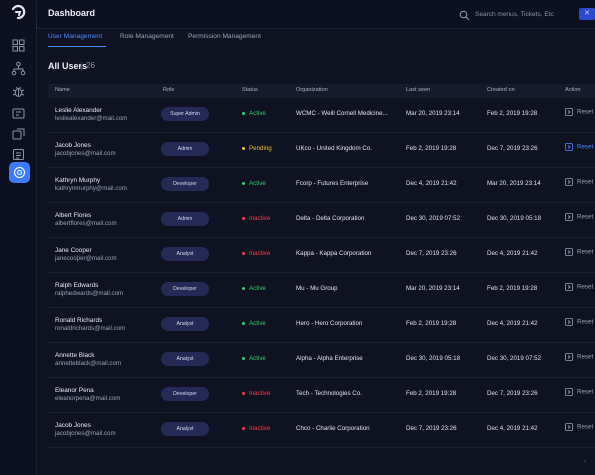 This screenshot has height=475, width=595. What do you see at coordinates (317, 288) in the screenshot?
I see `organization: Mu - Mu Group` at bounding box center [317, 288].